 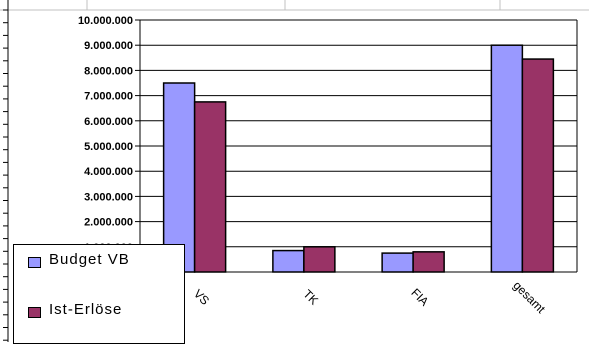 What do you see at coordinates (419, 297) in the screenshot?
I see `category-label-fia: FIA` at bounding box center [419, 297].